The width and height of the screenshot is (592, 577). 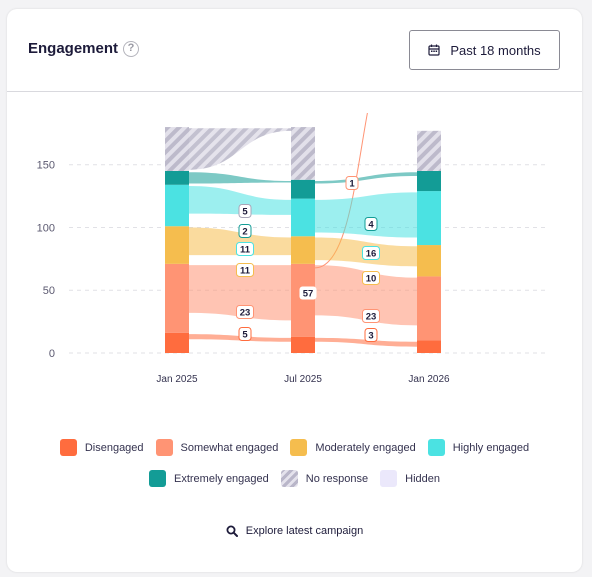 I want to click on svg-text: 57, so click(x=308, y=294).